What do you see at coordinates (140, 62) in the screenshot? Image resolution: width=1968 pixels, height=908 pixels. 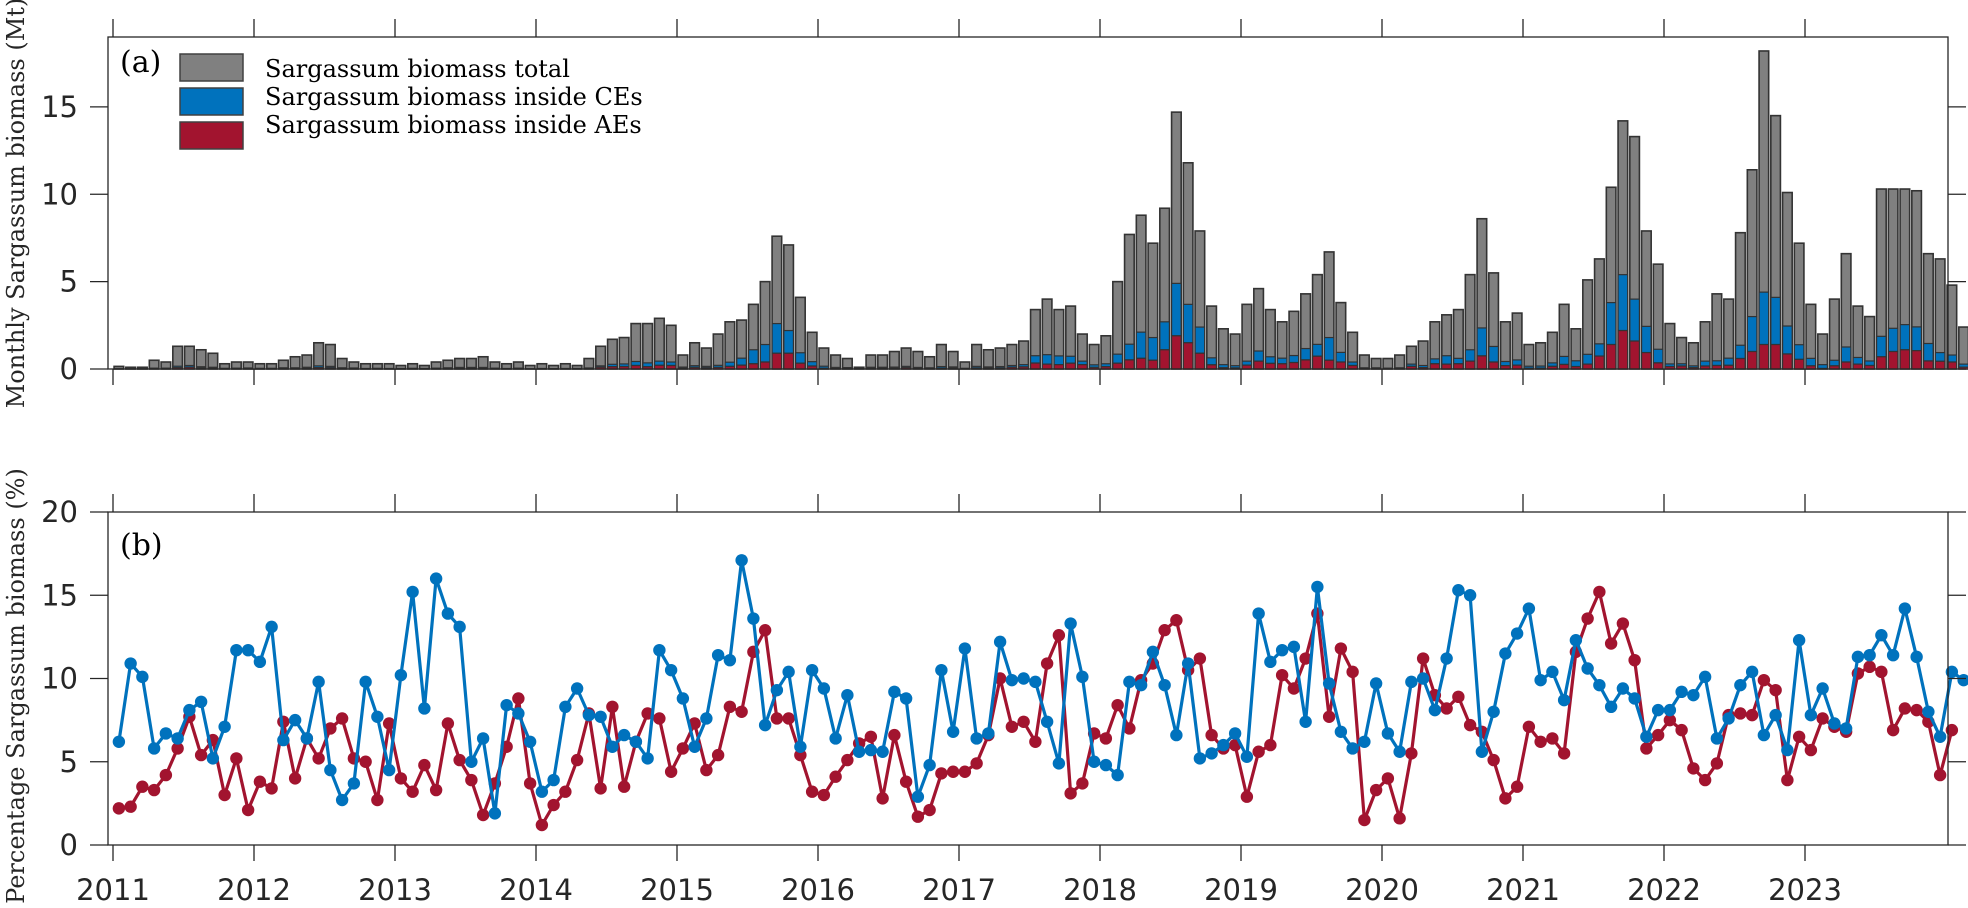 I see `panel-a-label: (a)` at bounding box center [140, 62].